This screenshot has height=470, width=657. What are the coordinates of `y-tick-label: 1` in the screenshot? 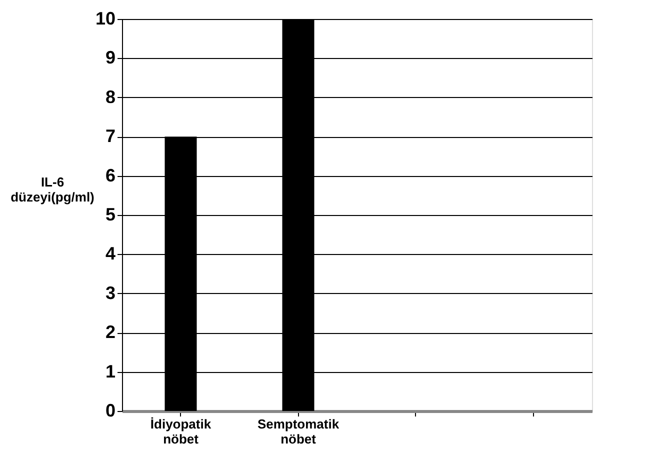 It's located at (110, 371).